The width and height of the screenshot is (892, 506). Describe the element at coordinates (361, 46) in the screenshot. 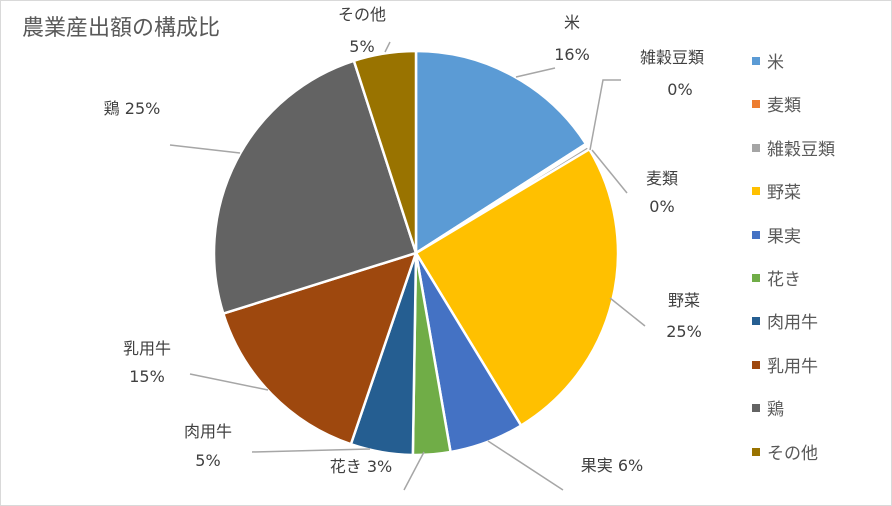

I see `data-label-value-9: 5%` at that location.